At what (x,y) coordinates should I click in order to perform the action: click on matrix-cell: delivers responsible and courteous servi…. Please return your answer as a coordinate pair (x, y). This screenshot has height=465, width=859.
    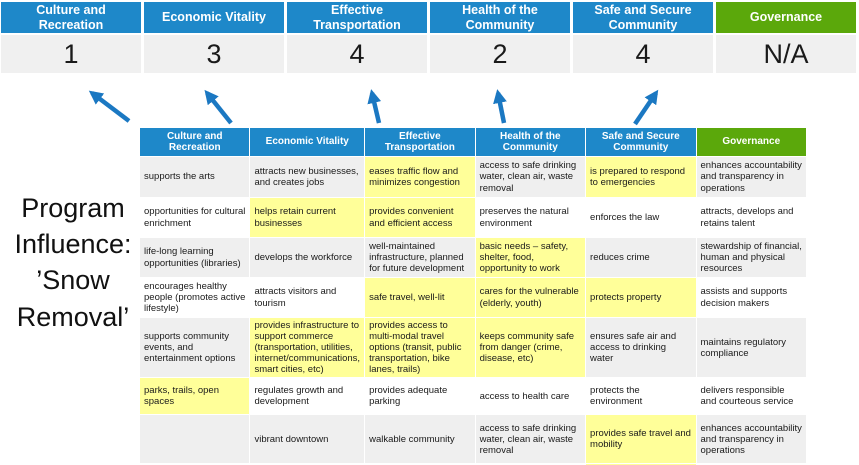
    Looking at the image, I should click on (751, 396).